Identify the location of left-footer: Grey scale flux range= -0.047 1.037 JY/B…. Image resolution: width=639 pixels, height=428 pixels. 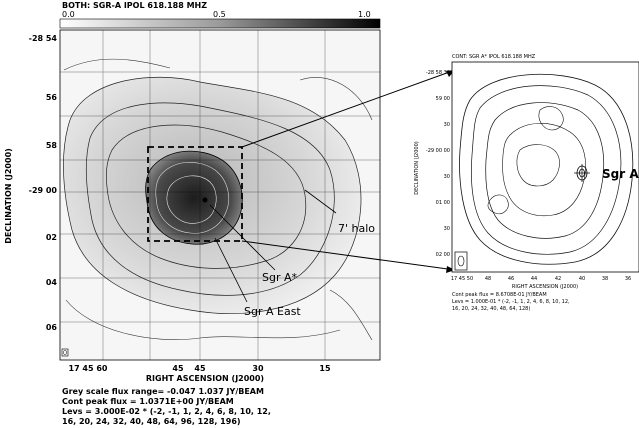
(166, 406).